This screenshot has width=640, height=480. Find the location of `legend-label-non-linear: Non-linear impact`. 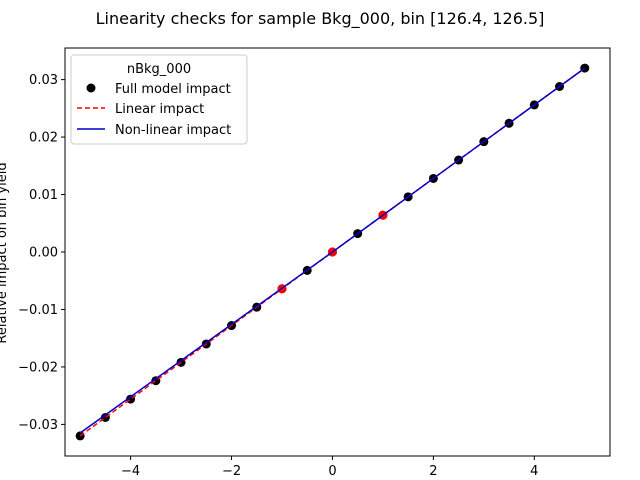

legend-label-non-linear: Non-linear impact is located at coordinates (173, 130).